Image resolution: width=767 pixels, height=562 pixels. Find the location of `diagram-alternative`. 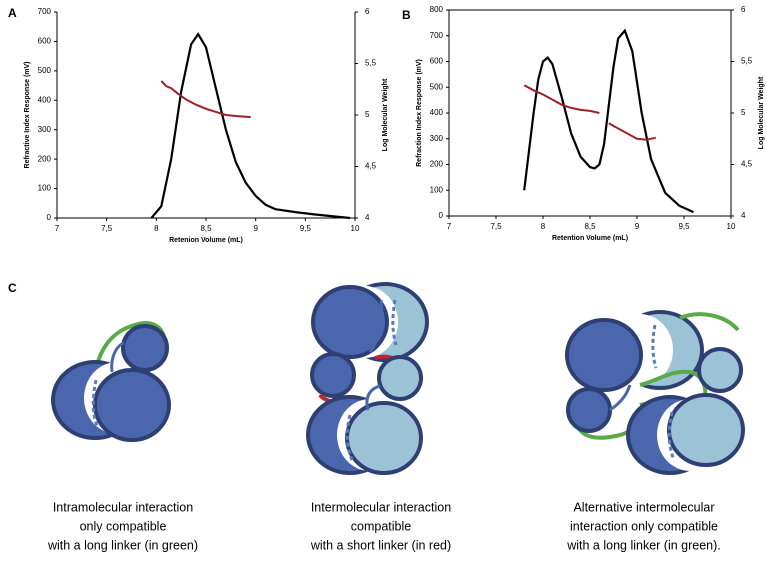

diagram-alternative is located at coordinates (655, 392).